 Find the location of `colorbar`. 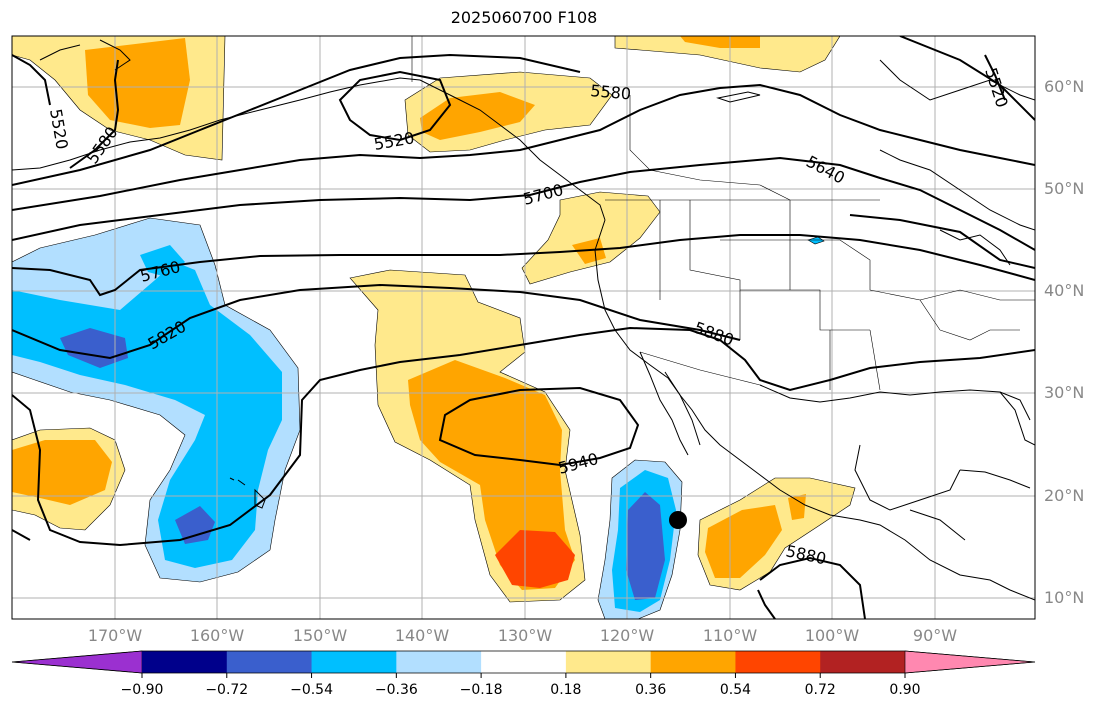

colorbar is located at coordinates (523, 664).